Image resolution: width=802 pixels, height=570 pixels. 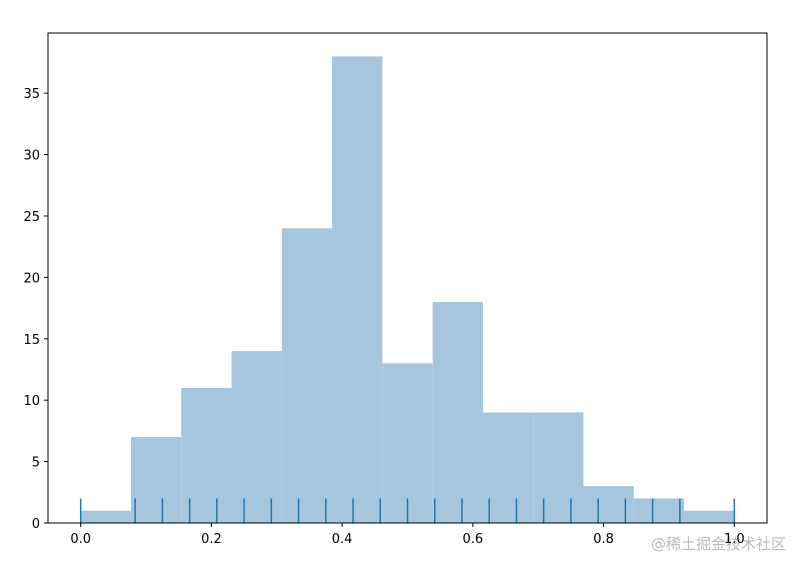 What do you see at coordinates (31, 217) in the screenshot?
I see `y-tick-label: 25` at bounding box center [31, 217].